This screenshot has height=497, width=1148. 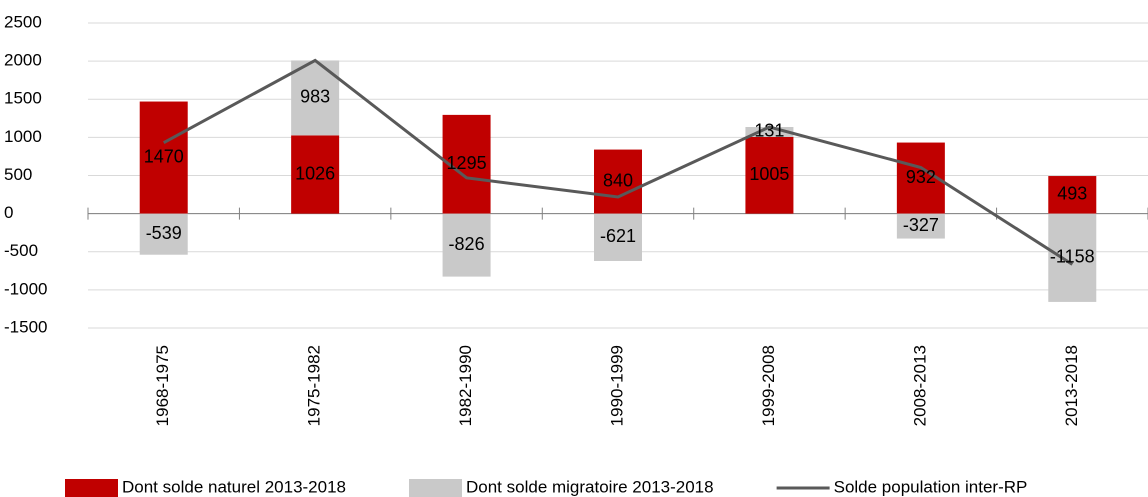 What do you see at coordinates (23, 98) in the screenshot?
I see `y-tick-label: 1500` at bounding box center [23, 98].